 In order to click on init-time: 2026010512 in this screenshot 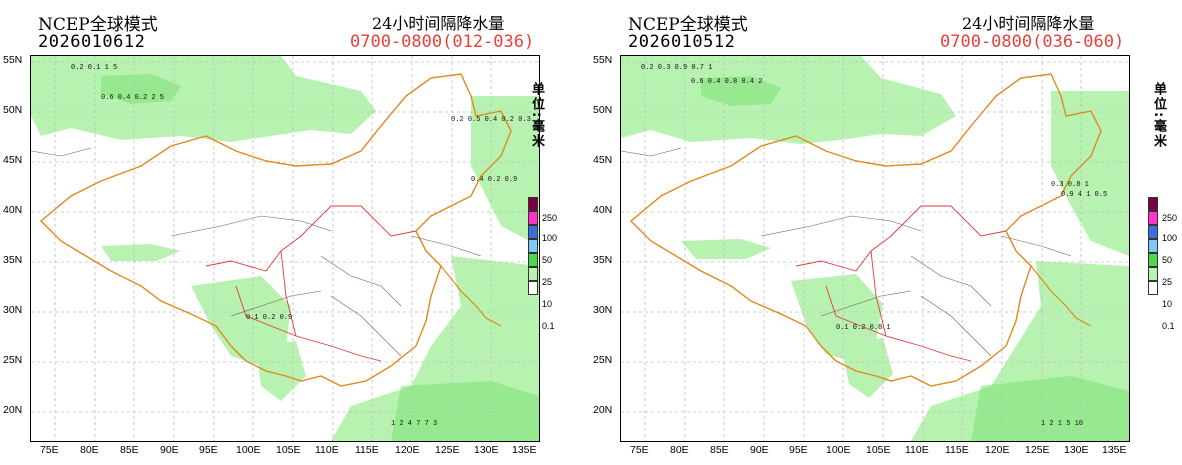, I will do `click(682, 42)`.